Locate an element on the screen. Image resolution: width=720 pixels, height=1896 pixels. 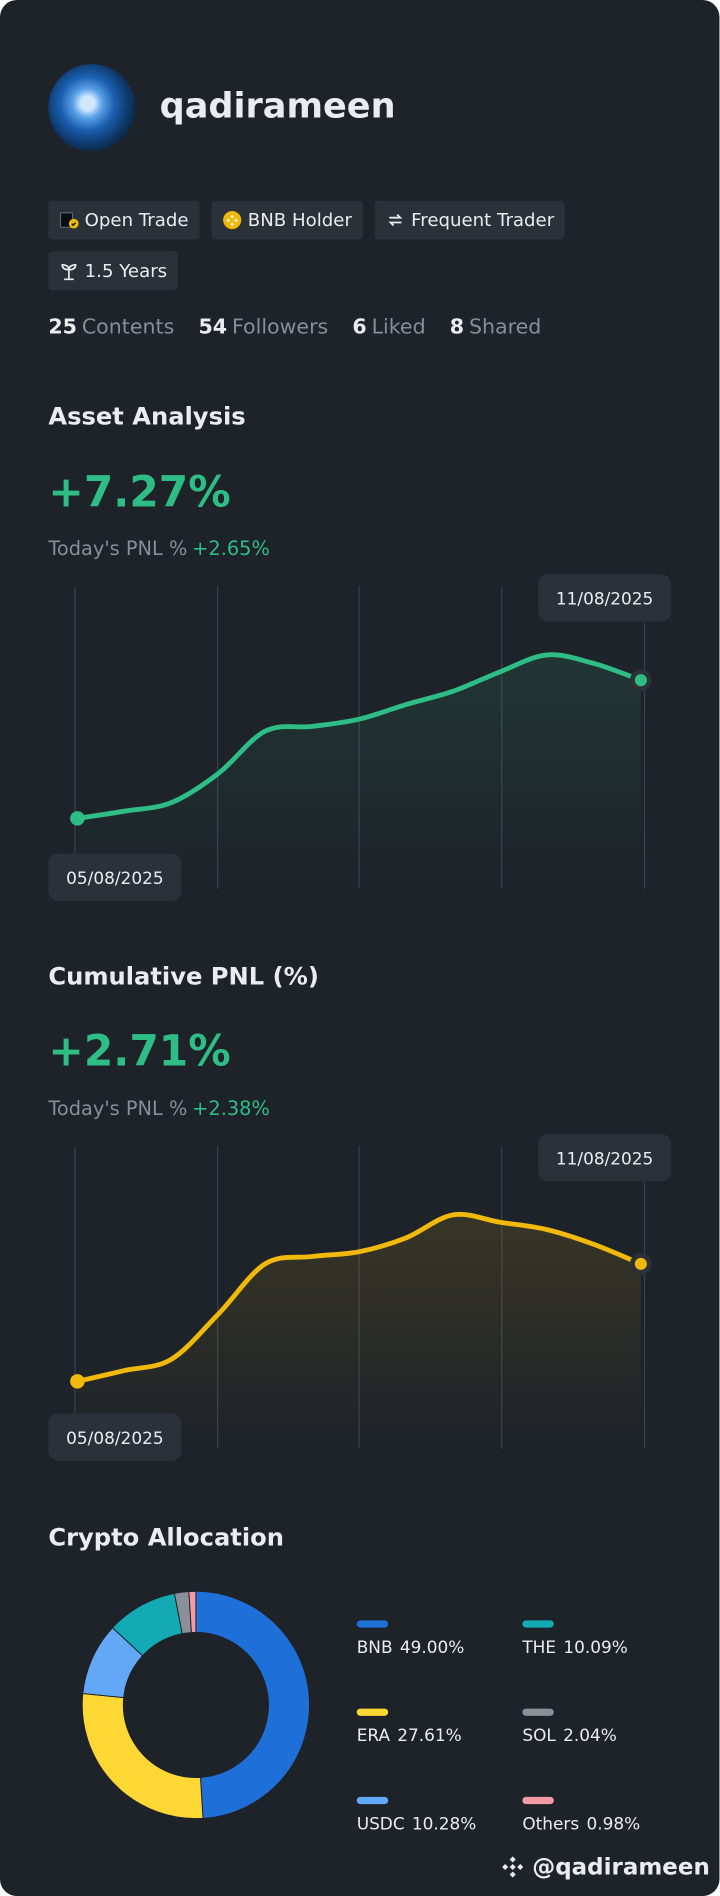
section-title: Cumulative PNL (%) is located at coordinates (183, 976).